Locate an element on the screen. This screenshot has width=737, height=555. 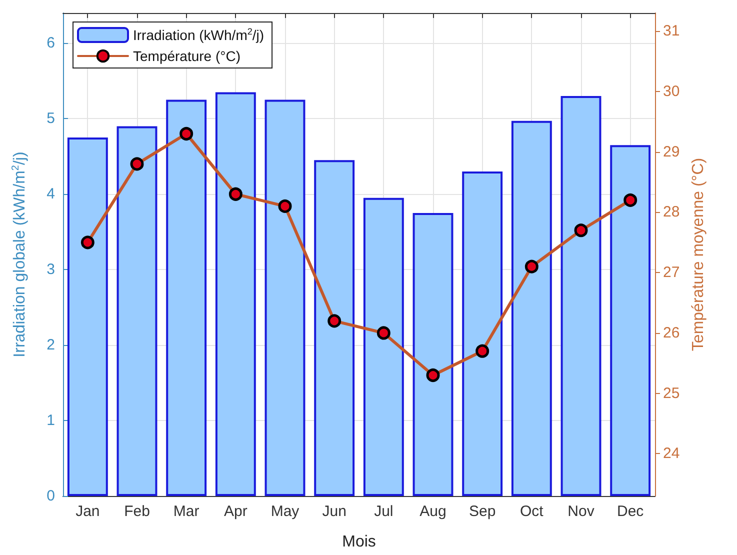
y2-axis-title: Température moyenne (°C) is located at coordinates (699, 255).